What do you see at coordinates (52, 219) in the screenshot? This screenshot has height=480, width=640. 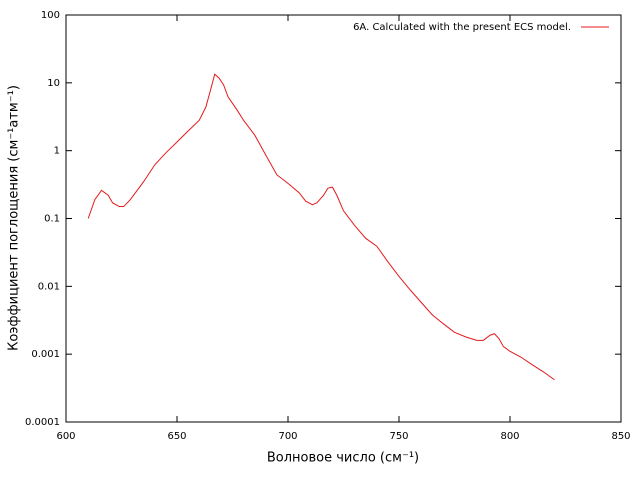 I see `y-tick-label: 0.1` at bounding box center [52, 219].